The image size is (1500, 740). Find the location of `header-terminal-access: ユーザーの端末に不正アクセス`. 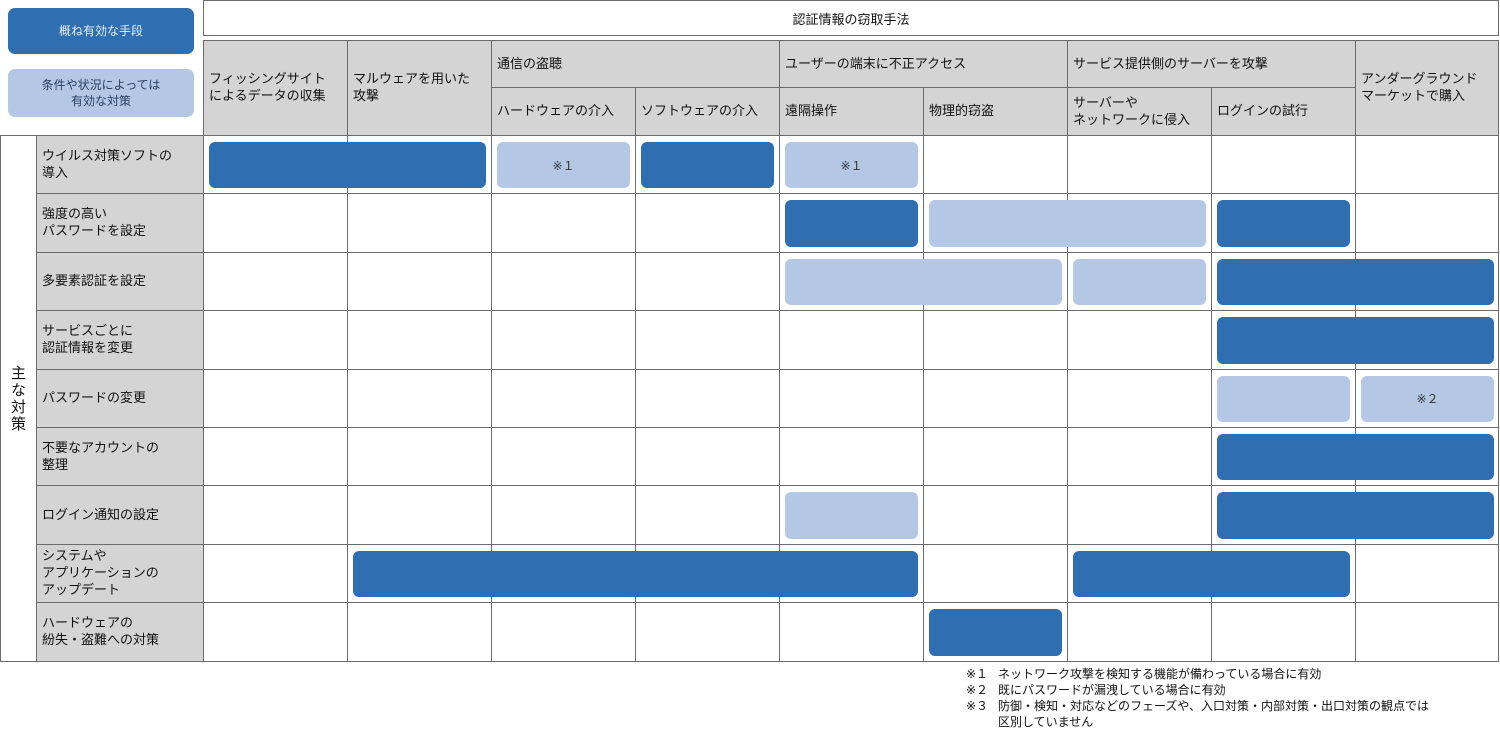

header-terminal-access: ユーザーの端末に不正アクセス is located at coordinates (923, 64).